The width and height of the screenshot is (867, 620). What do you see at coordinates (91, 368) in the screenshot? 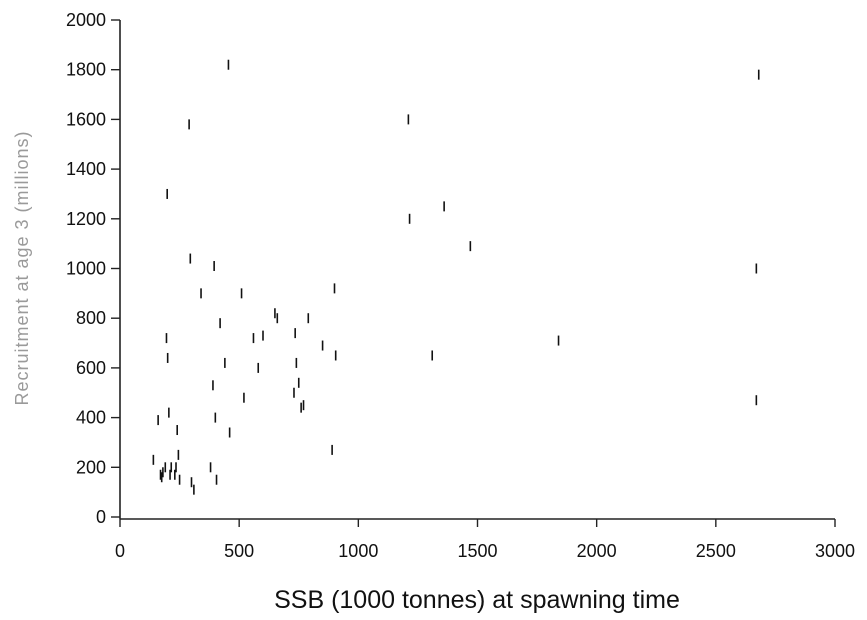
I see `y-tick-label: 600` at bounding box center [91, 368].